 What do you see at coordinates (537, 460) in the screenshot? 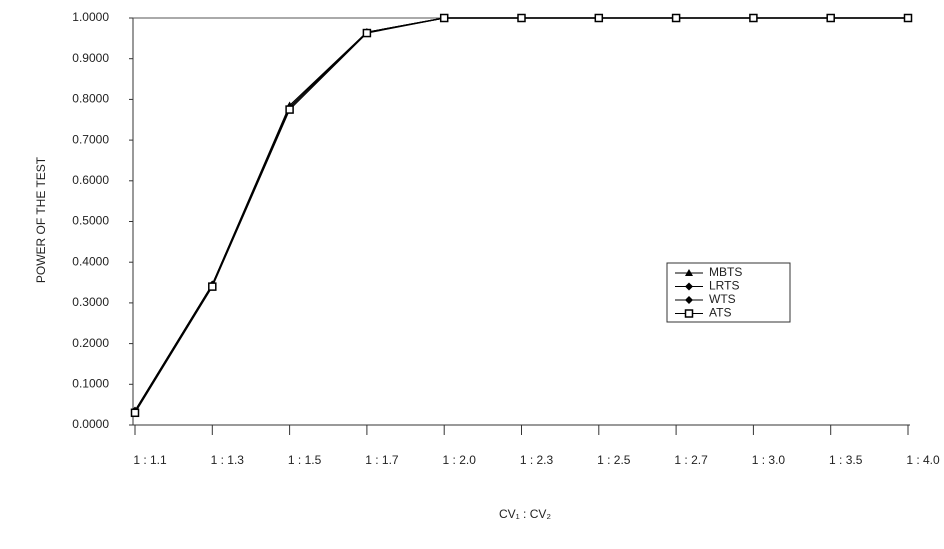
I see `x-tick-label: 1 : 2.3` at bounding box center [537, 460].